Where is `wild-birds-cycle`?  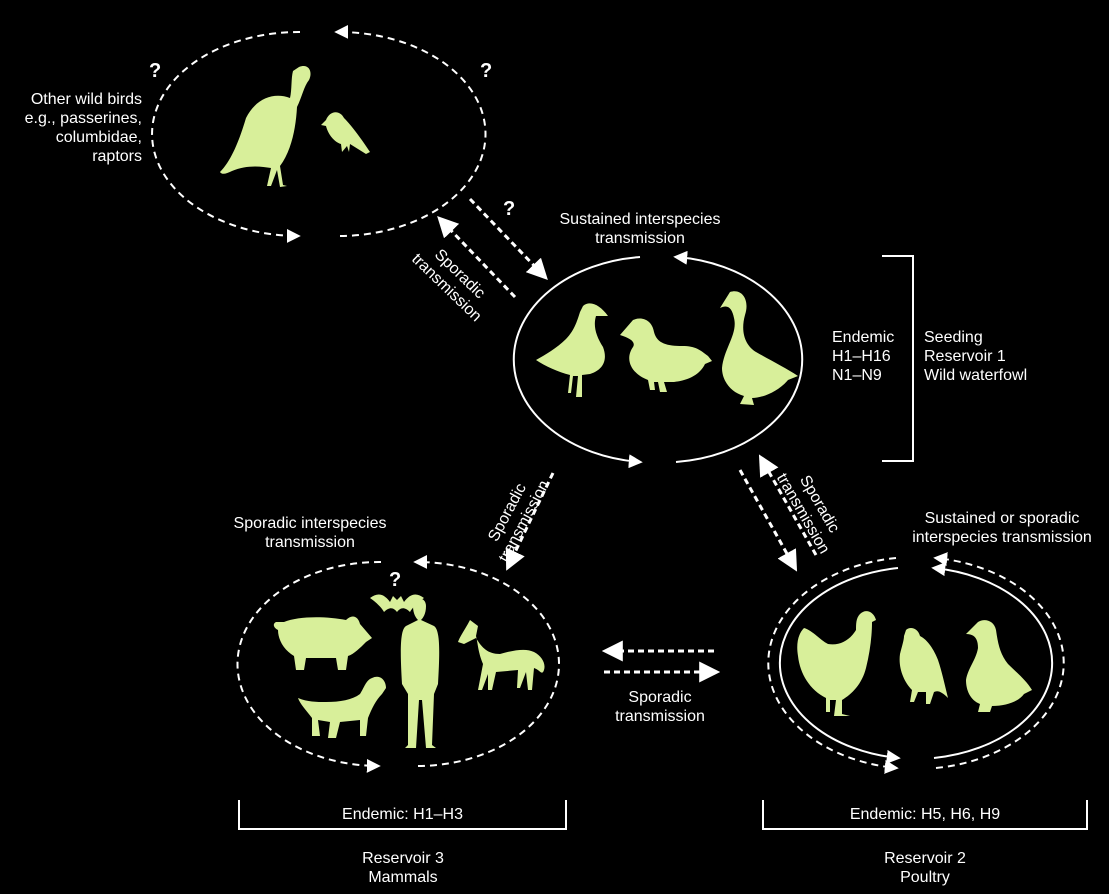
wild-birds-cycle is located at coordinates (319, 133).